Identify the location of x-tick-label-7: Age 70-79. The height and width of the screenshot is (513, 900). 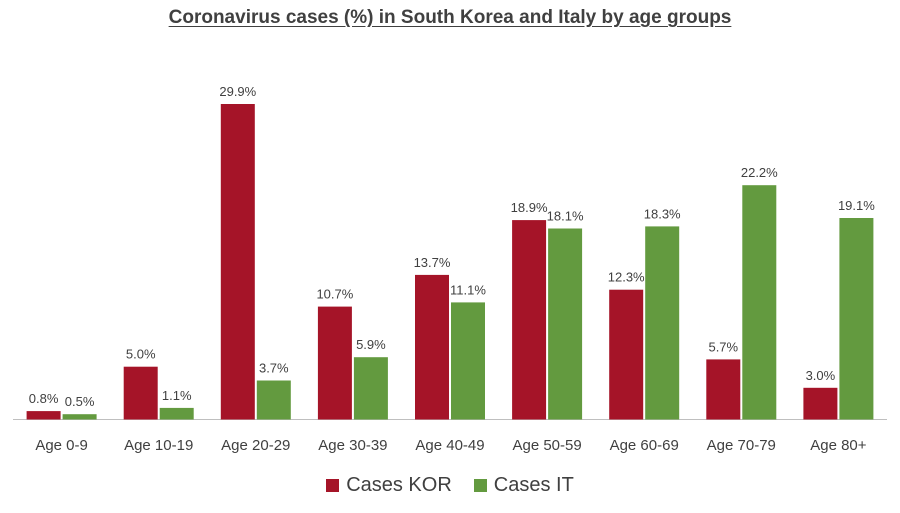
(741, 445).